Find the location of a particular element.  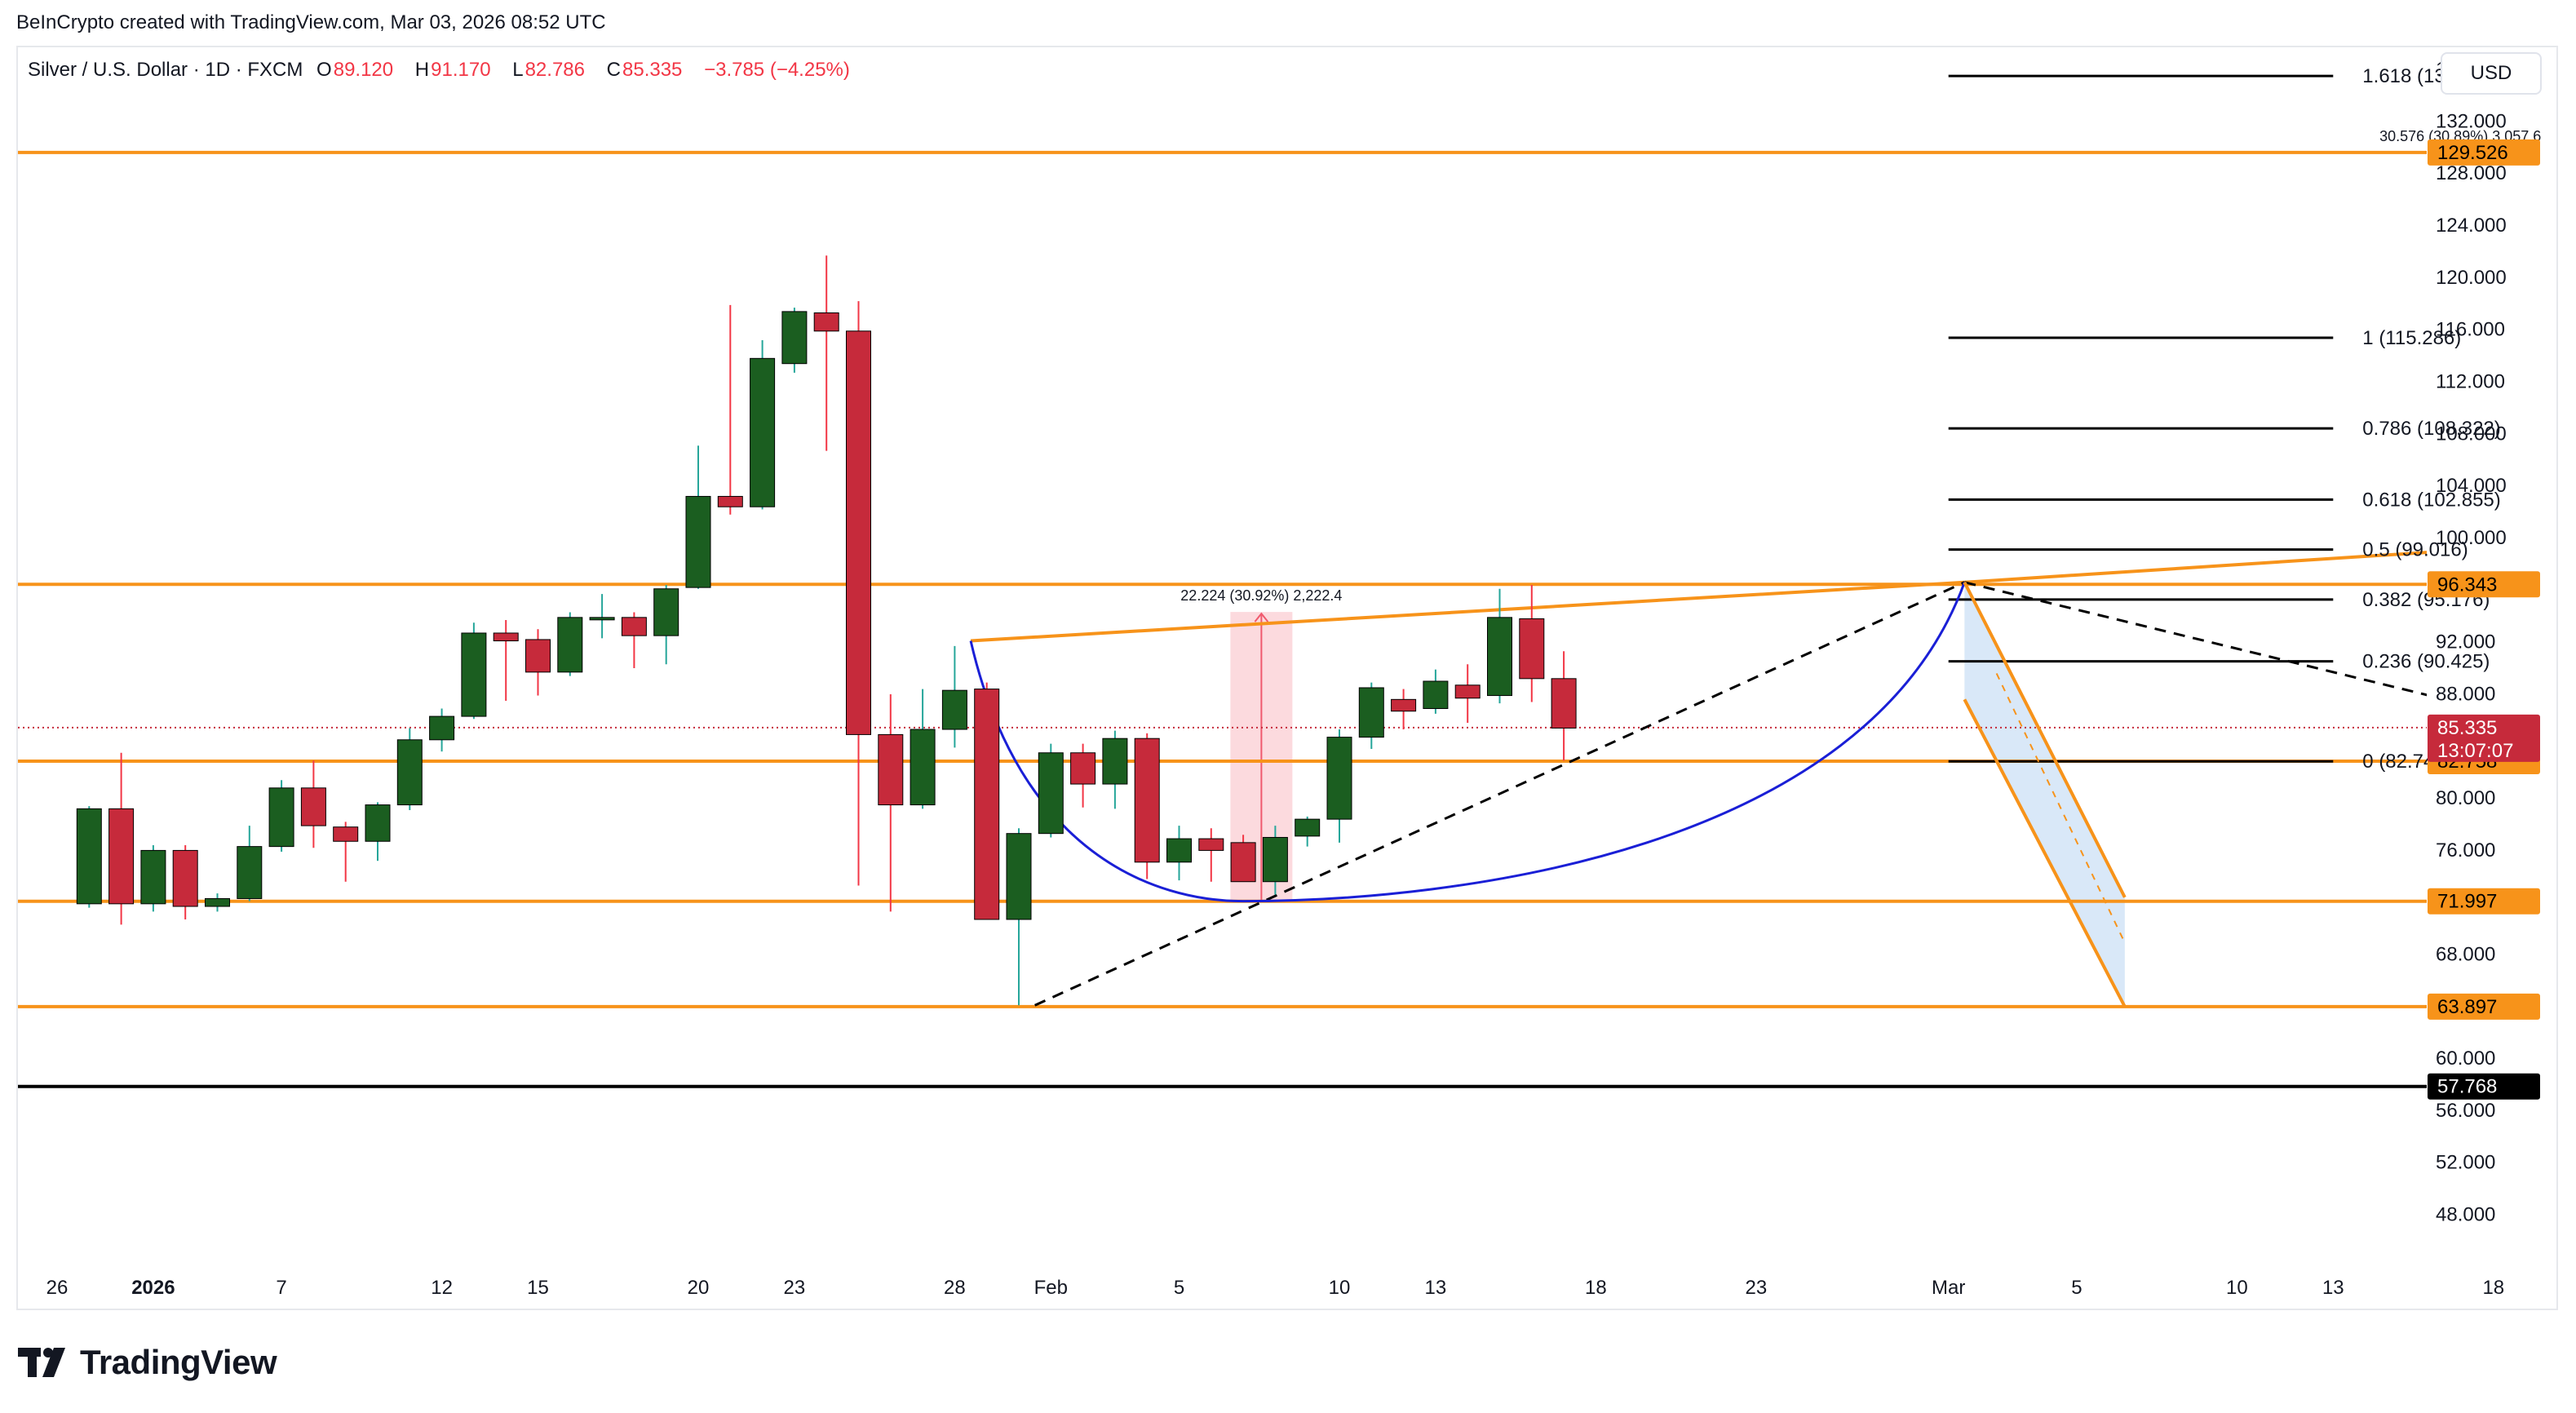

y-tick-label: 56.000 is located at coordinates (2465, 1111).